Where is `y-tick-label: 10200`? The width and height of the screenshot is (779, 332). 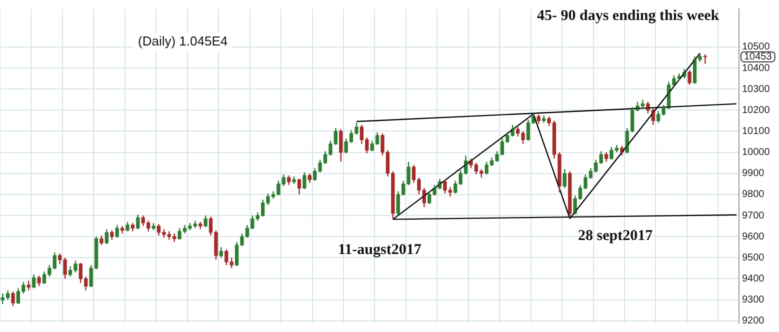 y-tick-label: 10200 is located at coordinates (756, 110).